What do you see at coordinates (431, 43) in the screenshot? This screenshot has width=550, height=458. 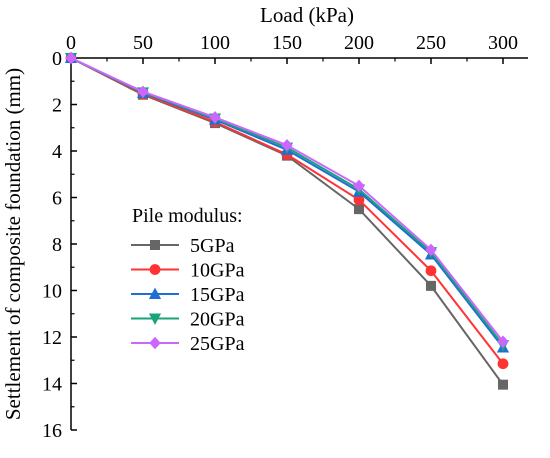 I see `x-tick-label: 250` at bounding box center [431, 43].